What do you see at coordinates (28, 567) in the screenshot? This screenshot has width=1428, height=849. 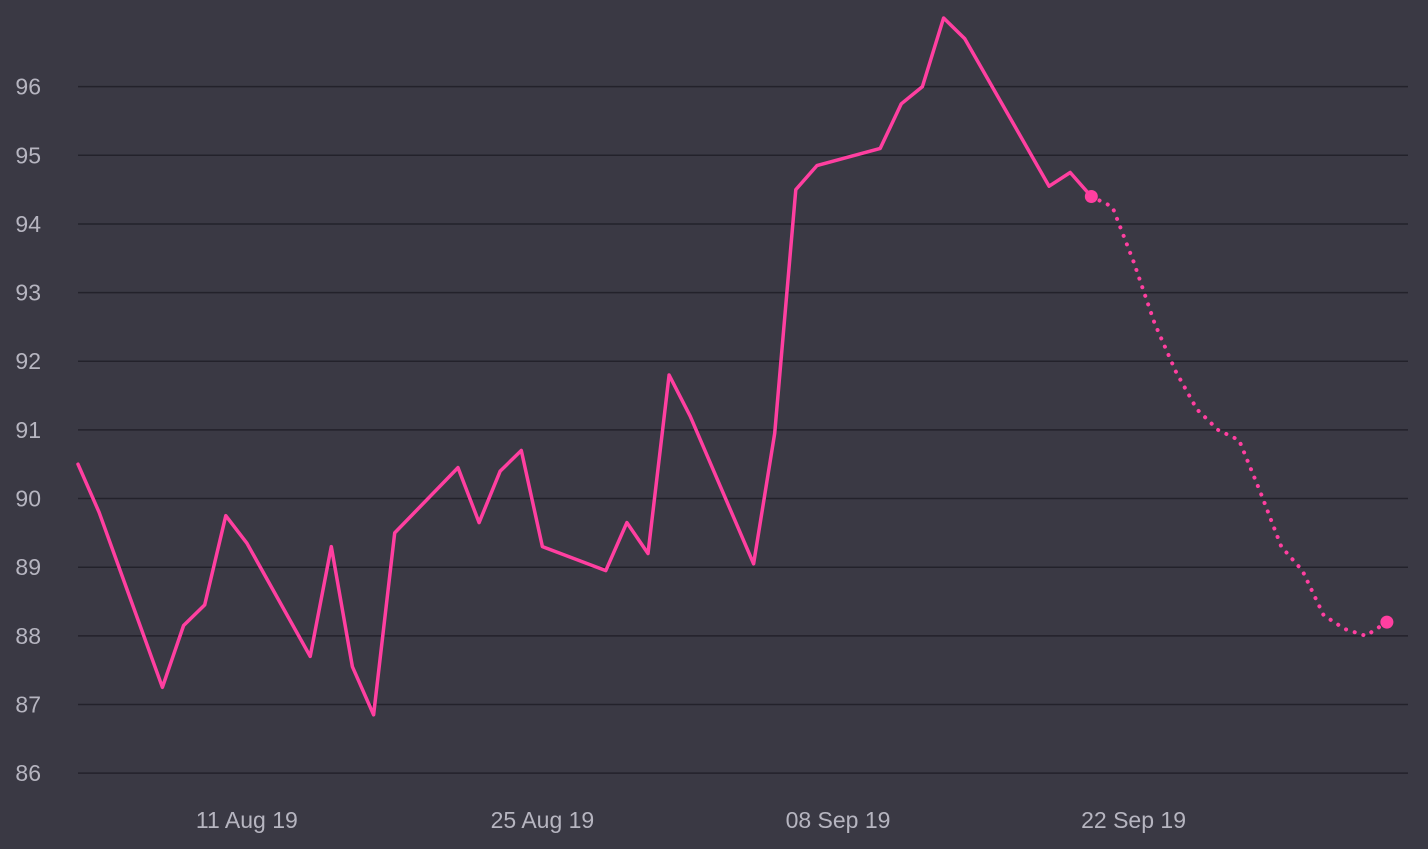 I see `y-tick-label: 89` at bounding box center [28, 567].